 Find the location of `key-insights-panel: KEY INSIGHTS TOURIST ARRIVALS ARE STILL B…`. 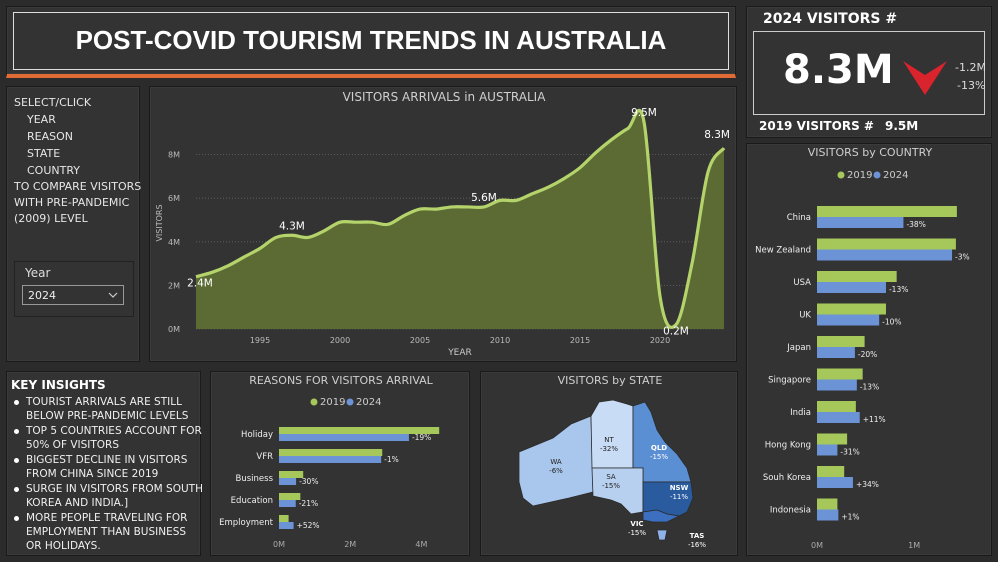

key-insights-panel: KEY INSIGHTS TOURIST ARRIVALS ARE STILL B… is located at coordinates (104, 463).